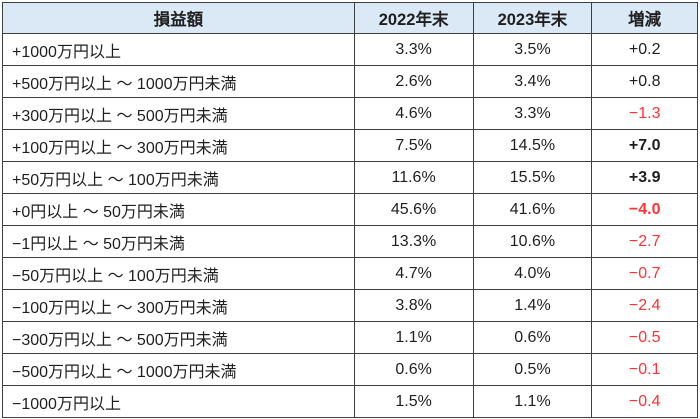 Image resolution: width=700 pixels, height=419 pixels. I want to click on value-2023-cell: 0.5%, so click(532, 369).